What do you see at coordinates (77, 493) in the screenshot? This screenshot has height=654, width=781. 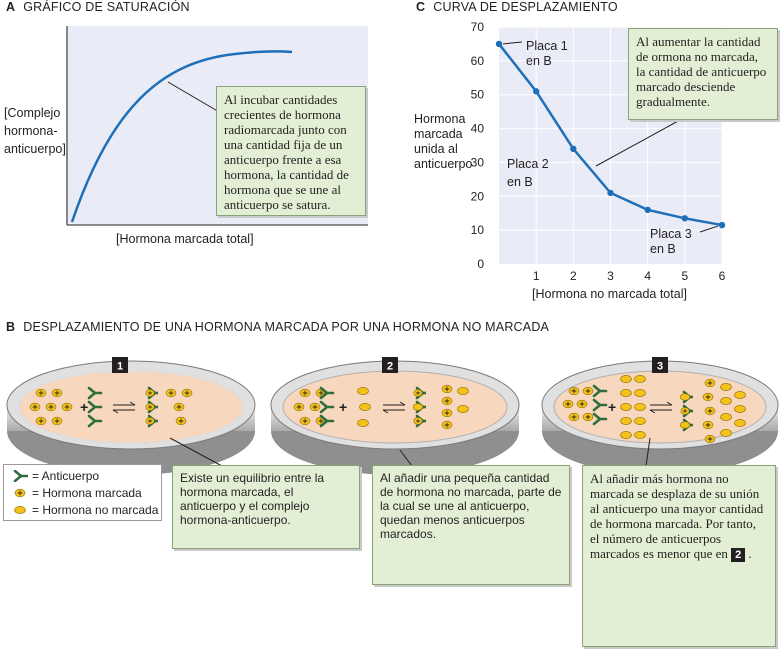 I see `legend-labeled-hormone: = Hormona marcada` at bounding box center [77, 493].